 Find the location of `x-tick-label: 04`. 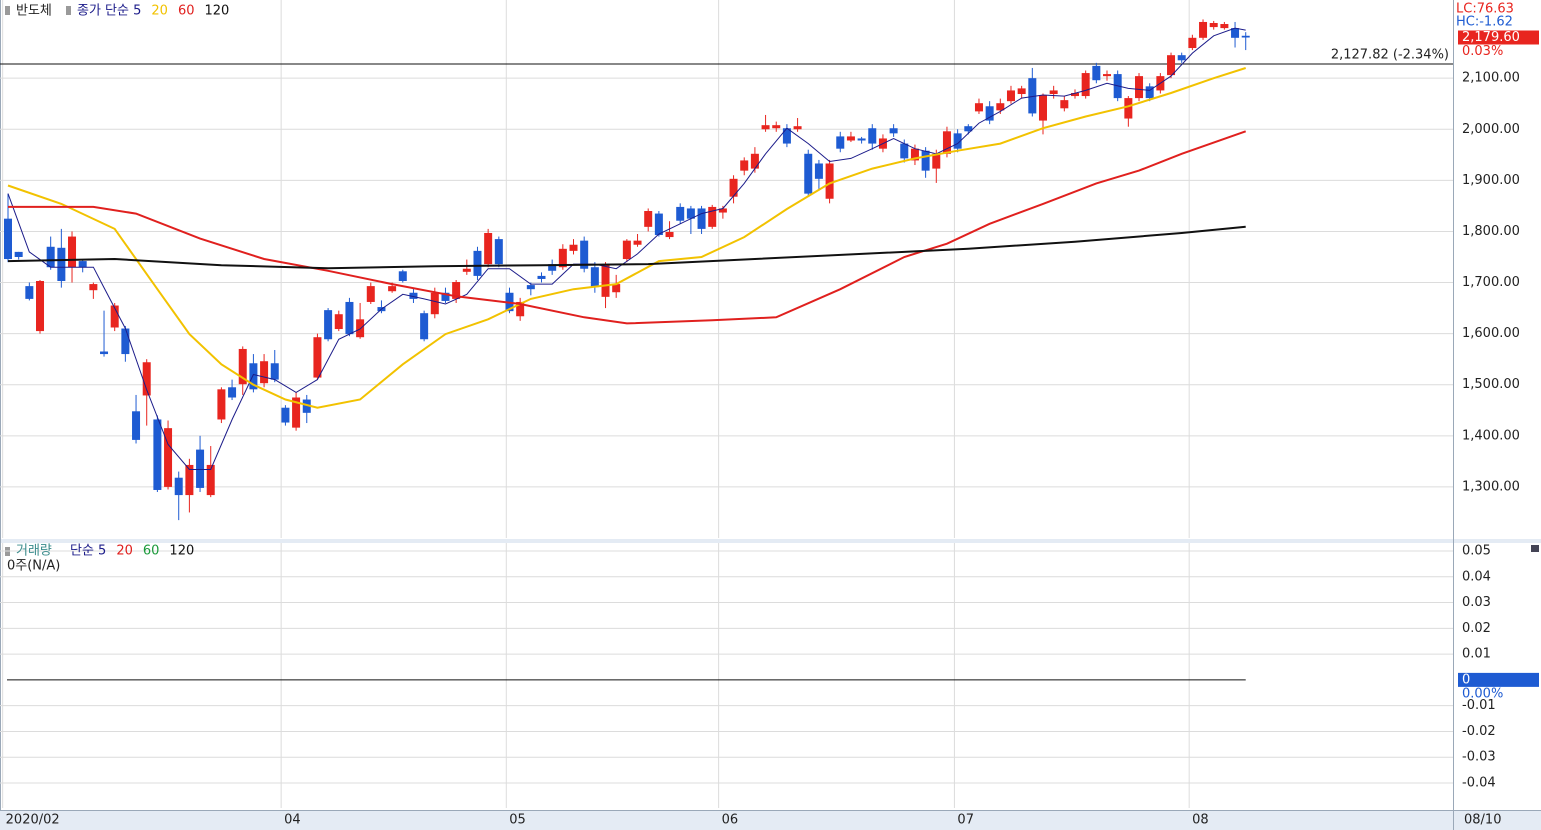

x-tick-label: 04 is located at coordinates (292, 820).